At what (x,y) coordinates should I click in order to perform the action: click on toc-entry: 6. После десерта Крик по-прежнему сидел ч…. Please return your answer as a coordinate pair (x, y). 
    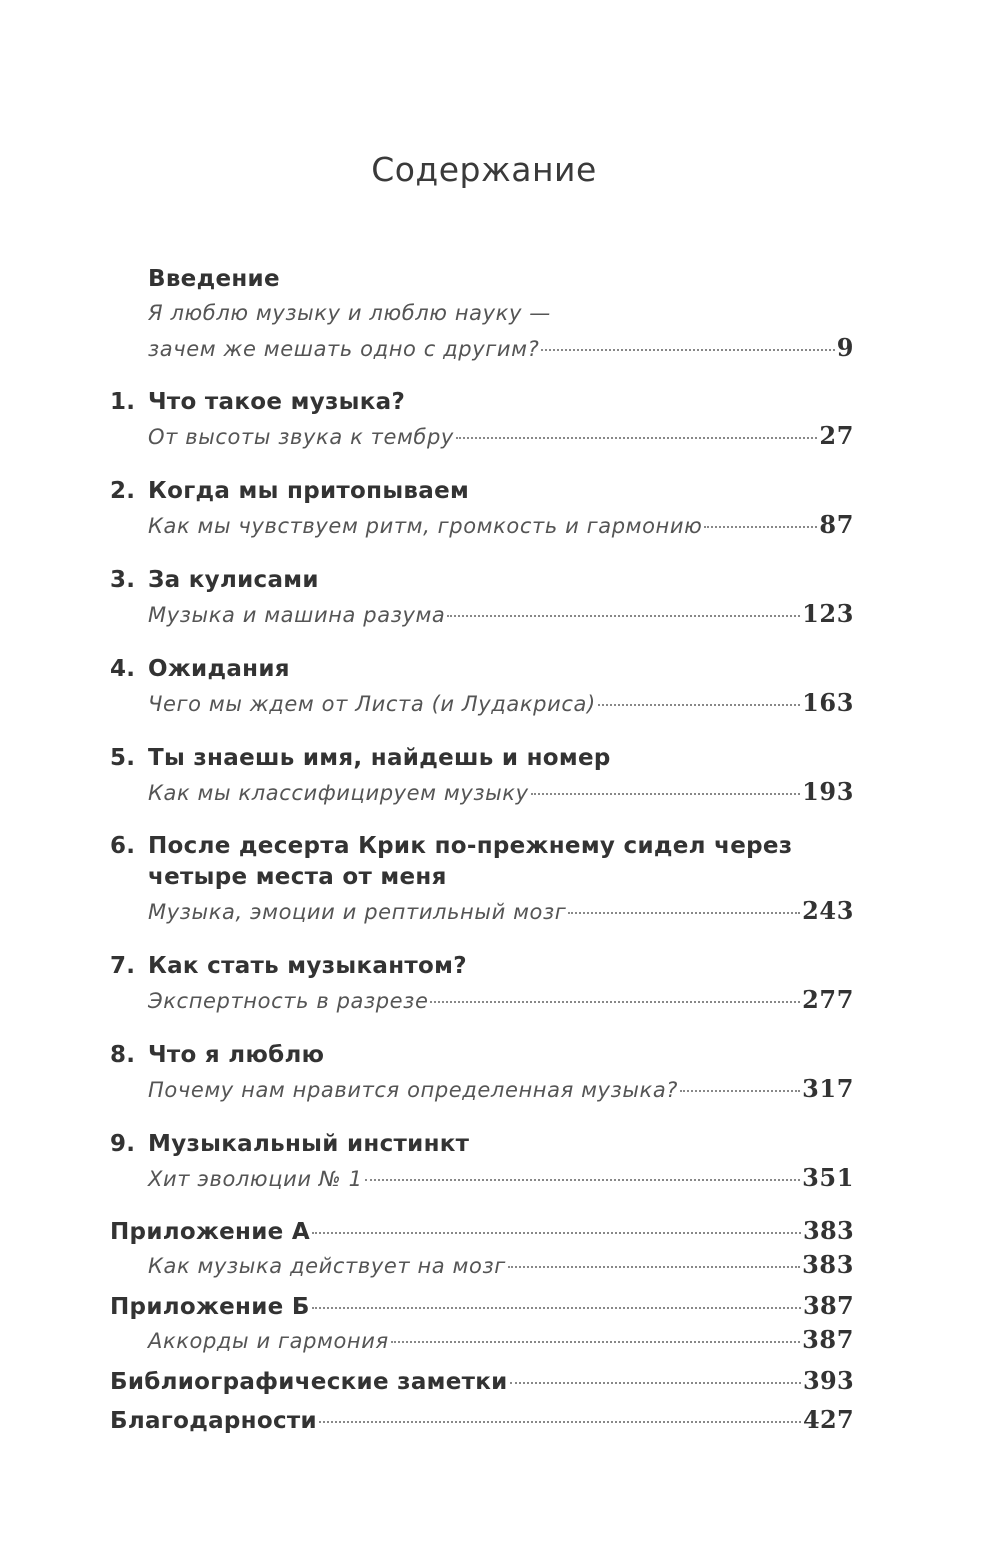
    Looking at the image, I should click on (482, 880).